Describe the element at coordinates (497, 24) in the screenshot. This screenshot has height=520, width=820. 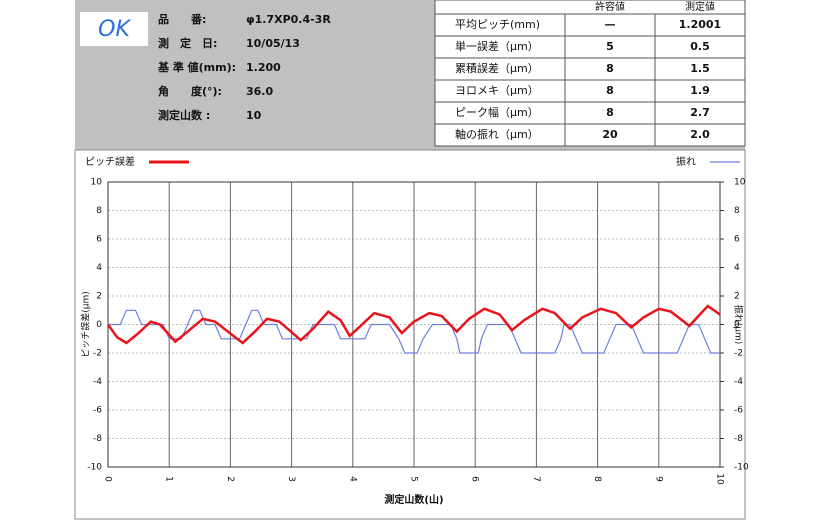
I see `table-cell-text: 平均ピッチ(mm)` at that location.